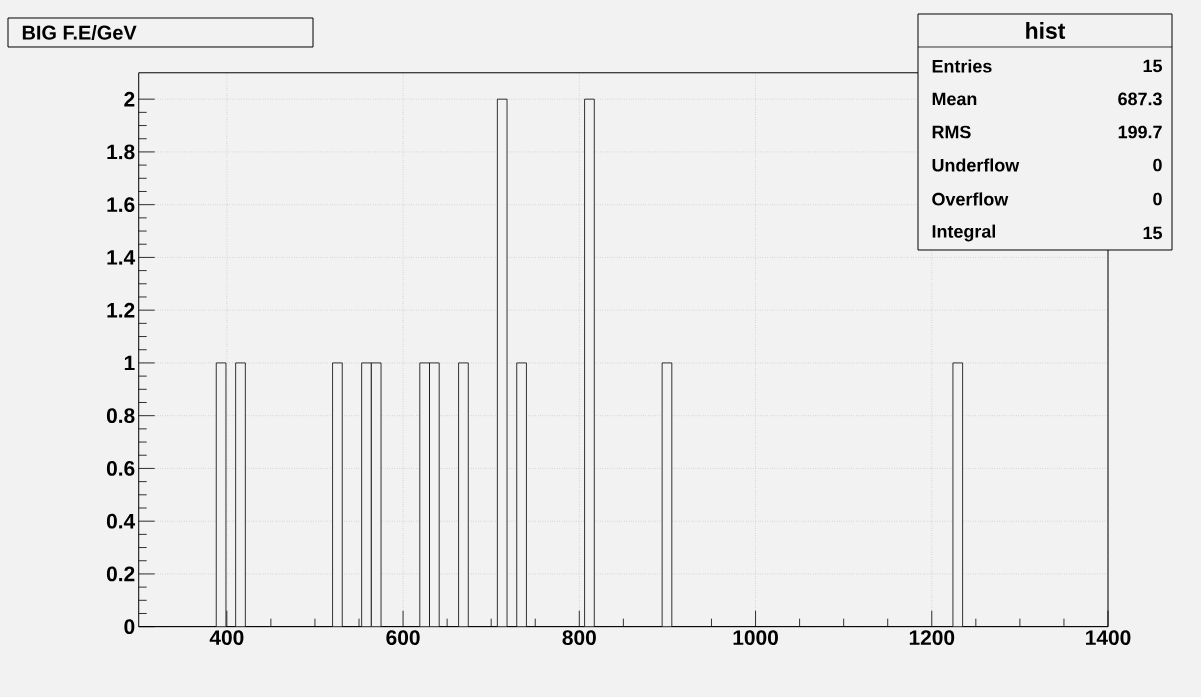 The image size is (1201, 697). Describe the element at coordinates (226, 638) in the screenshot. I see `x-tick-label: 400` at that location.